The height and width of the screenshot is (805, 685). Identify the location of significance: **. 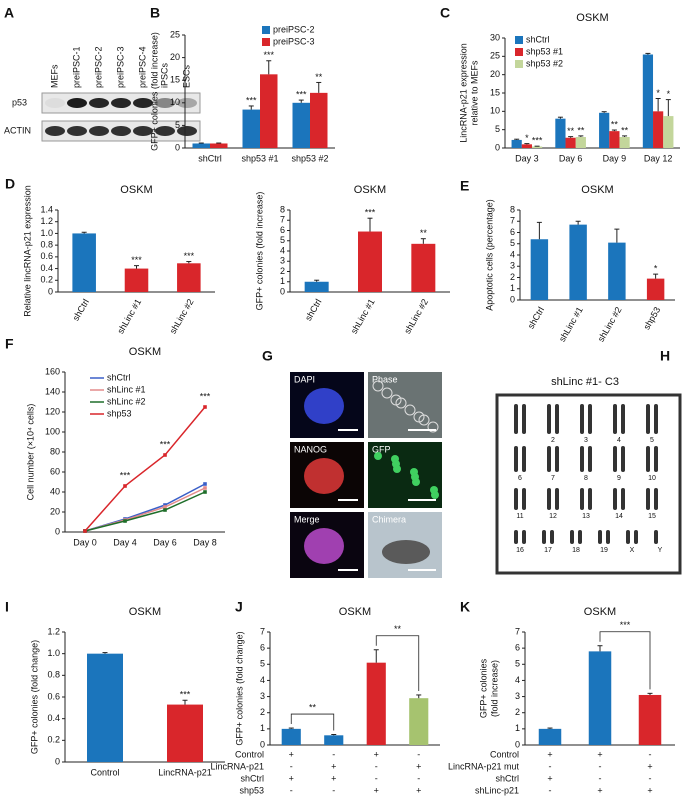
(424, 233).